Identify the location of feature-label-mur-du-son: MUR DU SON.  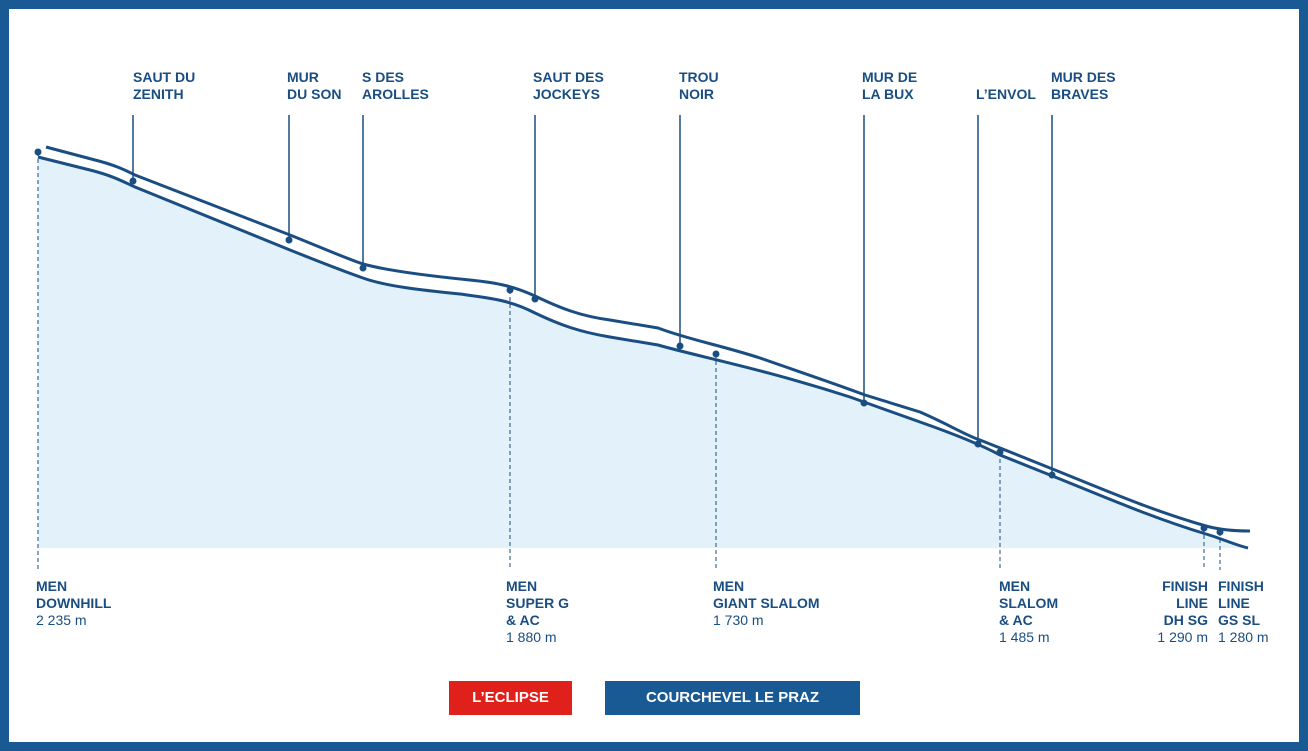
(314, 86).